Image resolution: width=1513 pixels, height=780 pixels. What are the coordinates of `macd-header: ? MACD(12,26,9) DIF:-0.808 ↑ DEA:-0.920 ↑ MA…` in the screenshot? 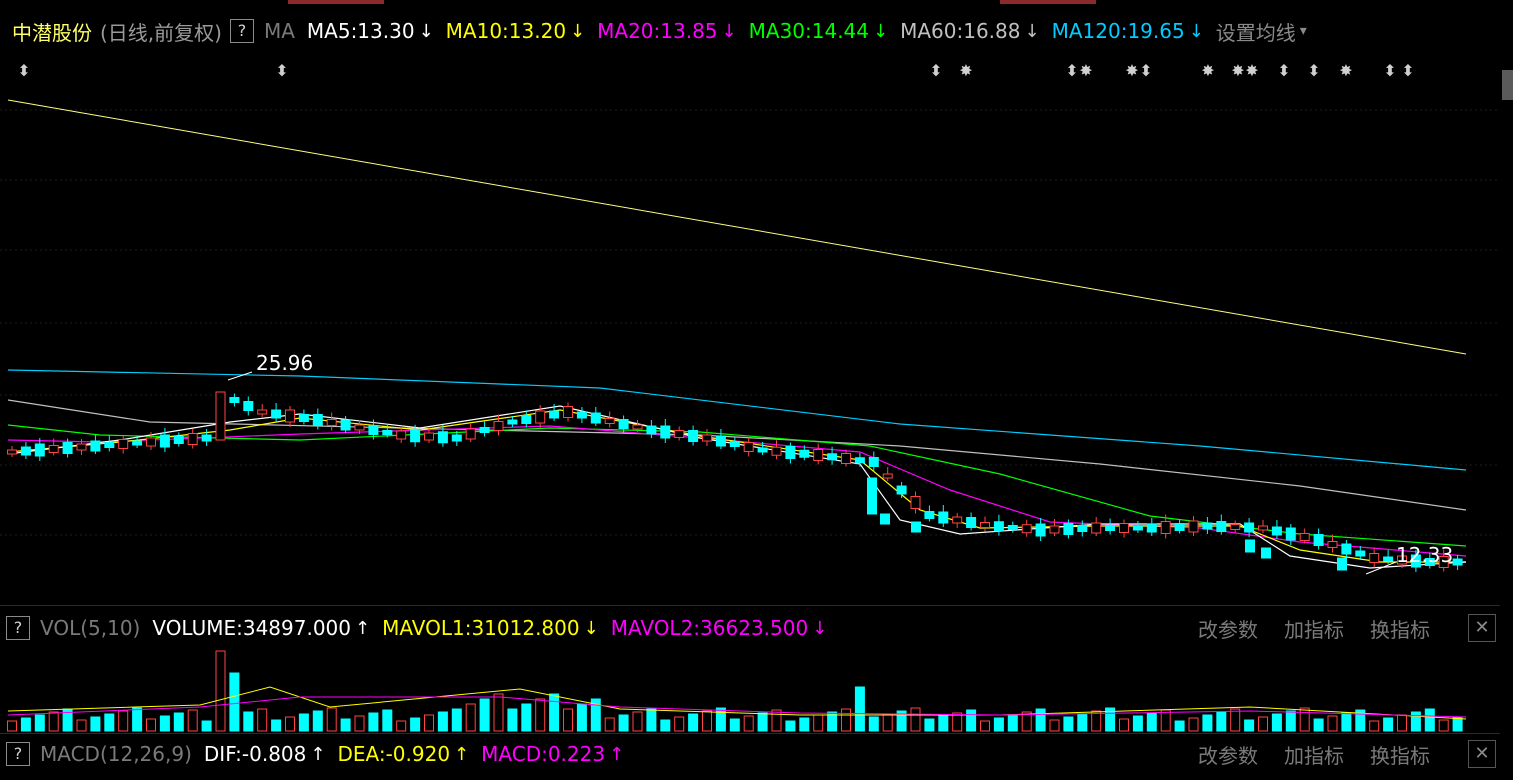 It's located at (321, 754).